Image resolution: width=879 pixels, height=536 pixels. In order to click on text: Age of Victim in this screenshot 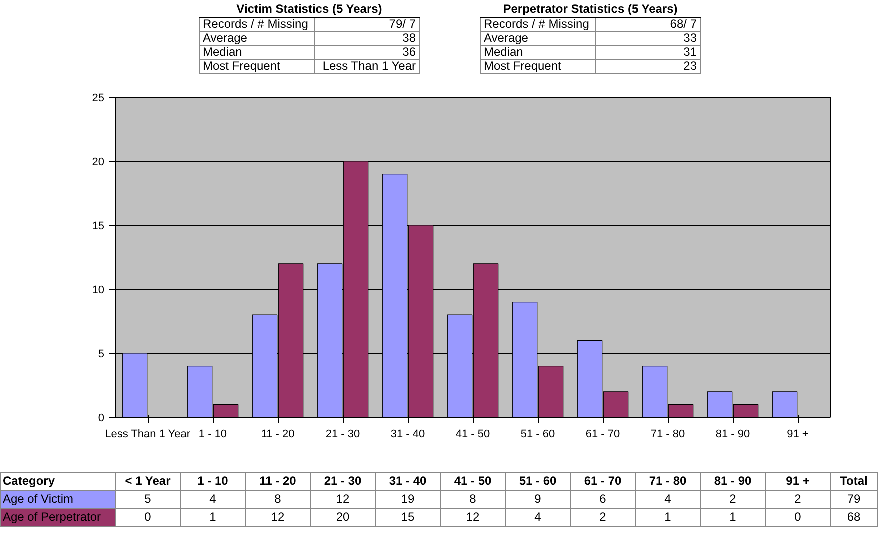, I will do `click(58, 499)`.